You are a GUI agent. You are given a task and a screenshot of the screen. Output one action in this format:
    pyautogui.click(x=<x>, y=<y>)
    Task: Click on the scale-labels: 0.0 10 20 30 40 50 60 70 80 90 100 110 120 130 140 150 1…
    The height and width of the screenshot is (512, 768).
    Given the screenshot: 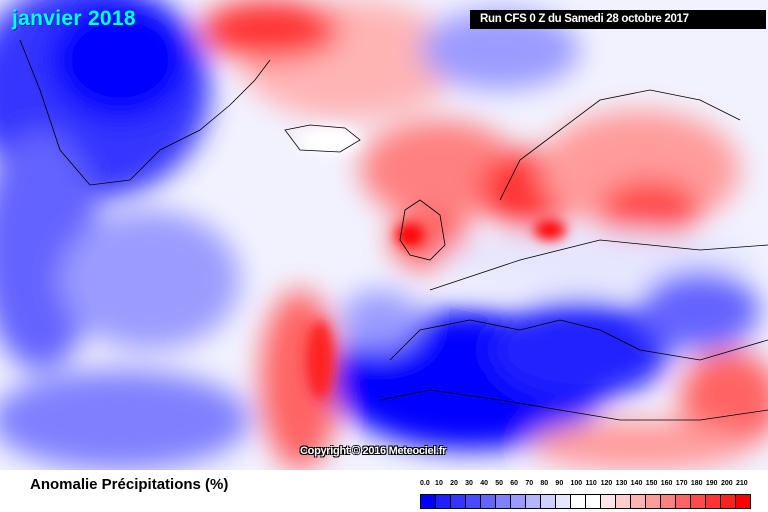 What is the action you would take?
    pyautogui.click(x=585, y=485)
    